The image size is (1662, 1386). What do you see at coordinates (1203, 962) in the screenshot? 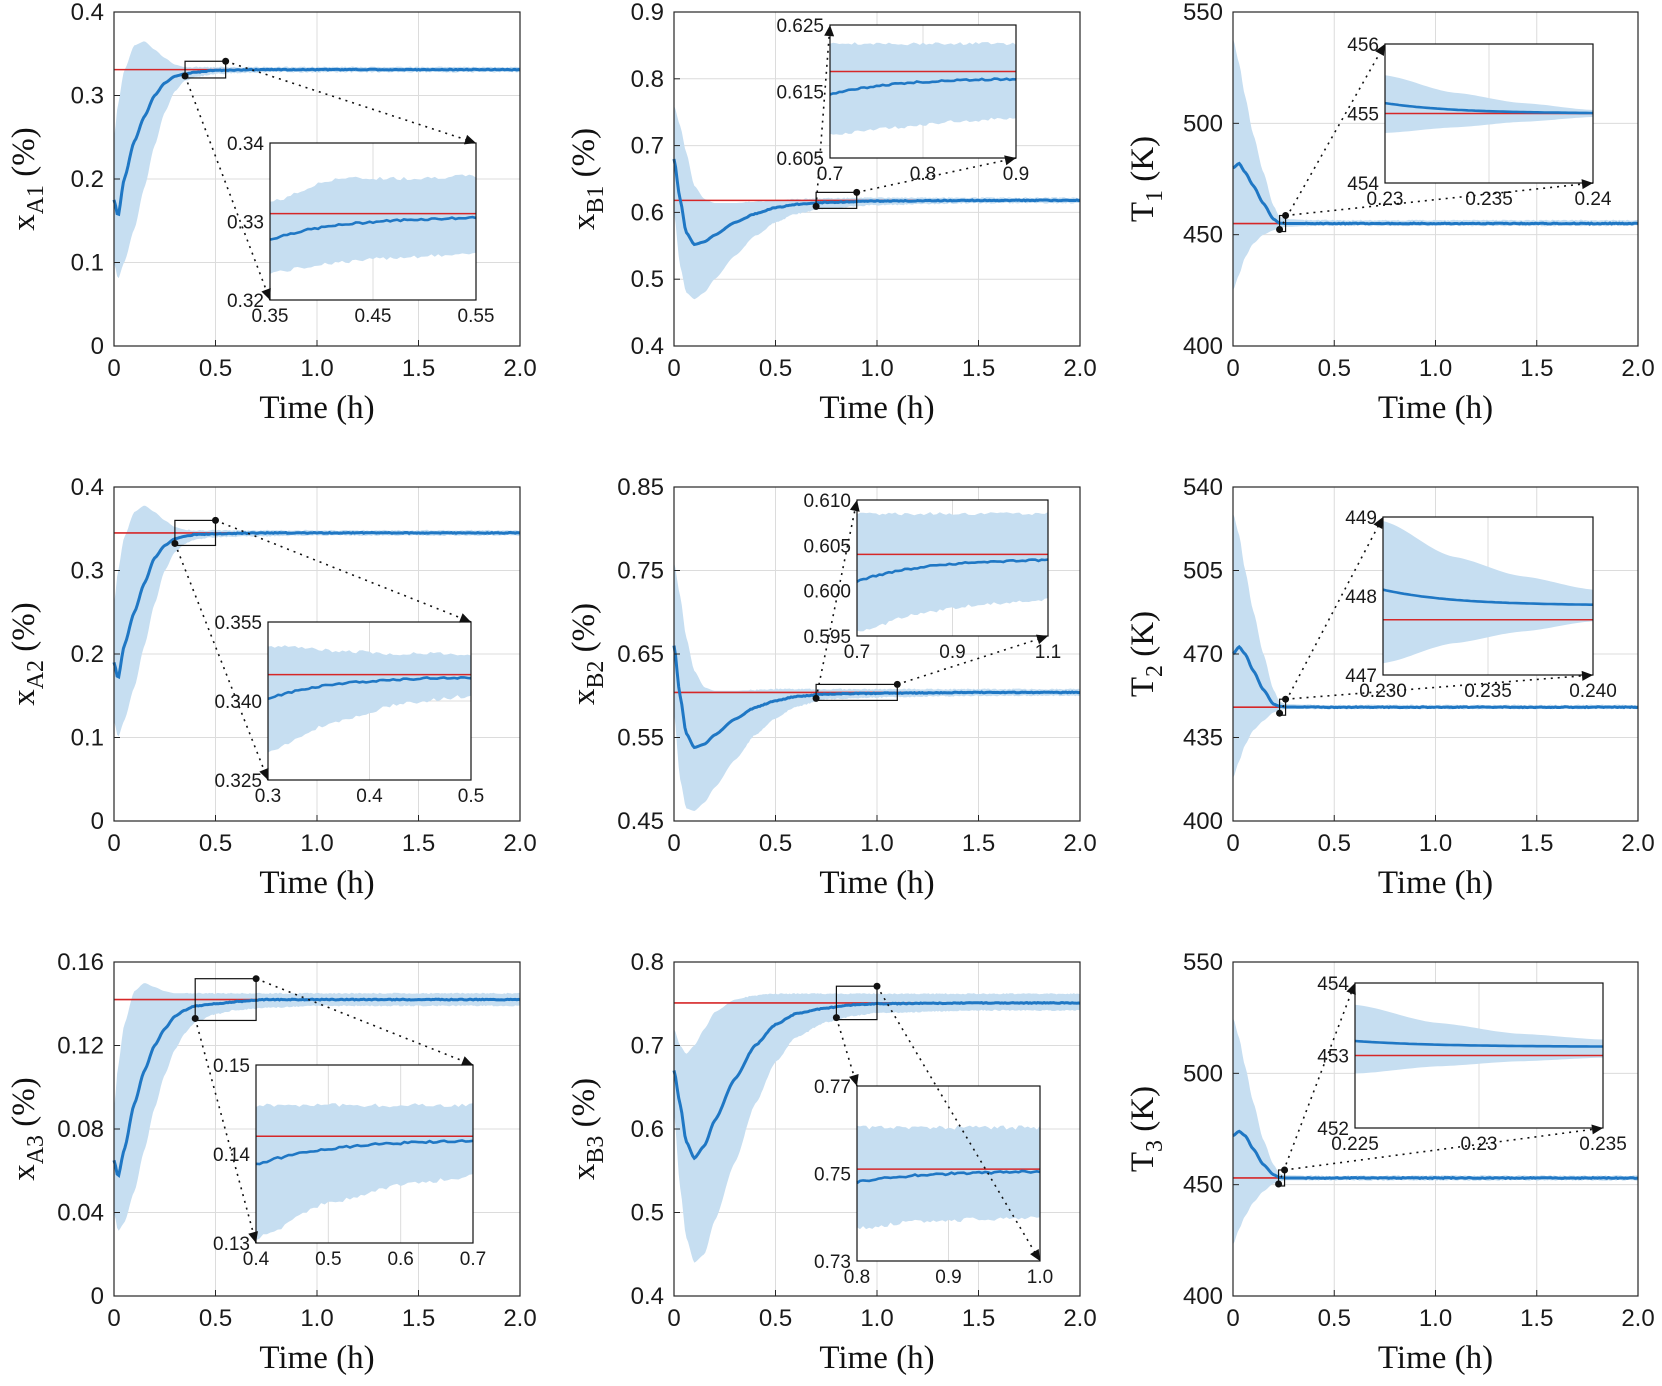
I see `y-tick-label: 550` at bounding box center [1203, 962].